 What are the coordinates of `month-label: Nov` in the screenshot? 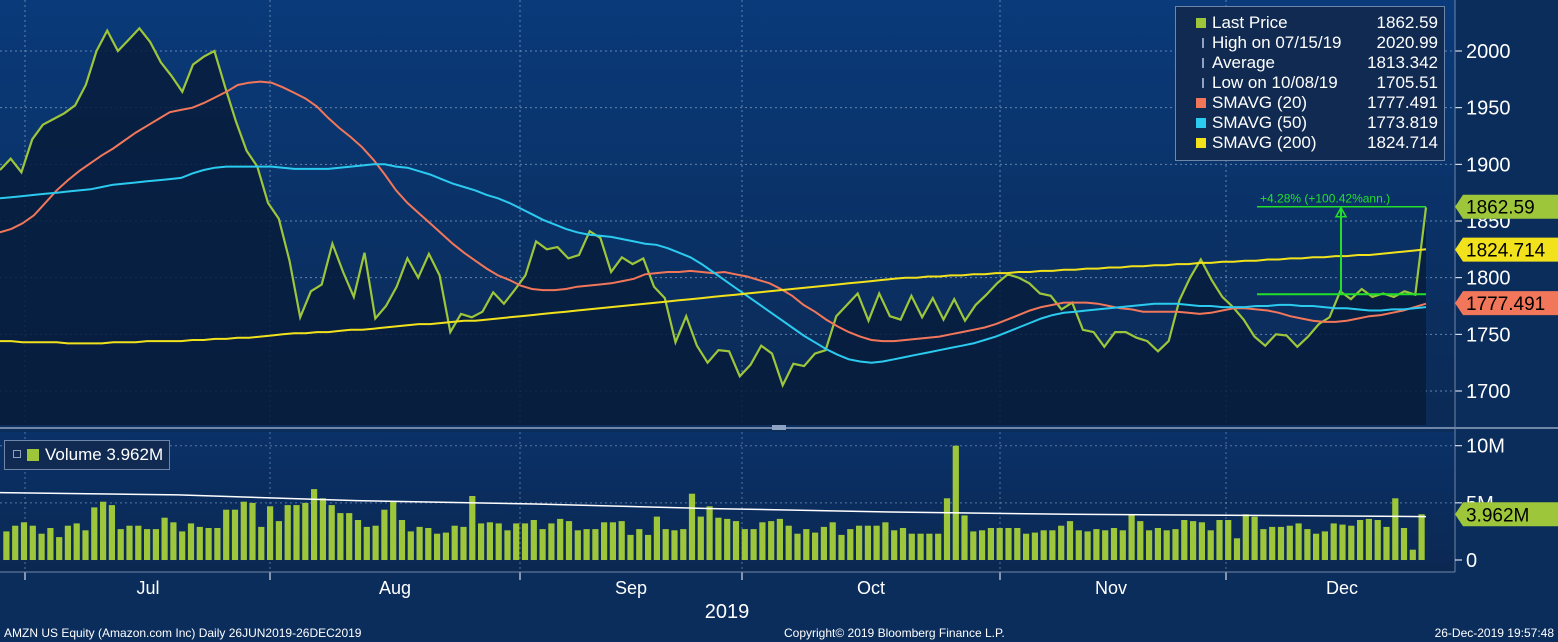 It's located at (1111, 588).